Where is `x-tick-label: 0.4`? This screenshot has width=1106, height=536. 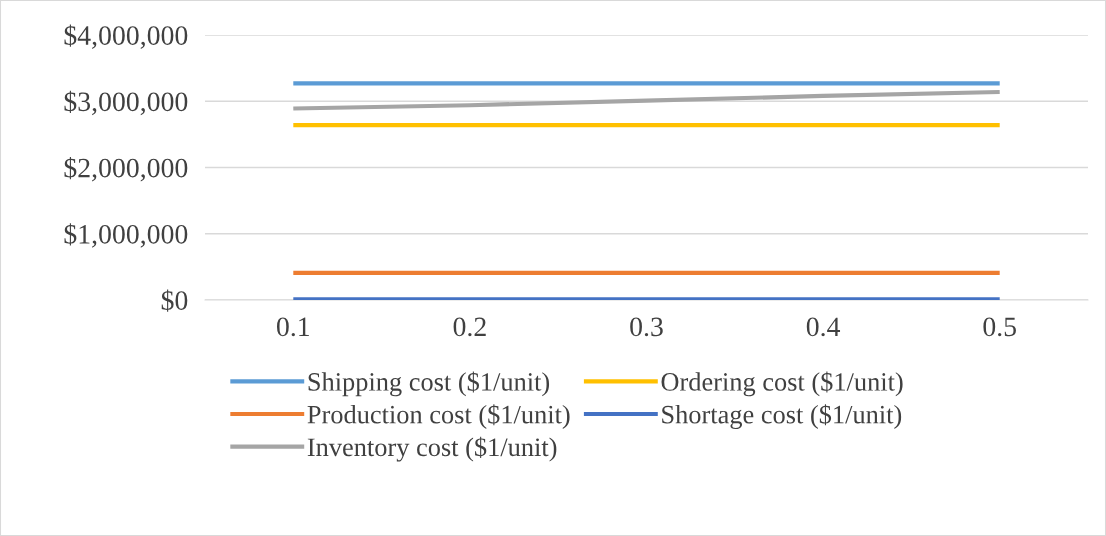
x-tick-label: 0.4 is located at coordinates (823, 327).